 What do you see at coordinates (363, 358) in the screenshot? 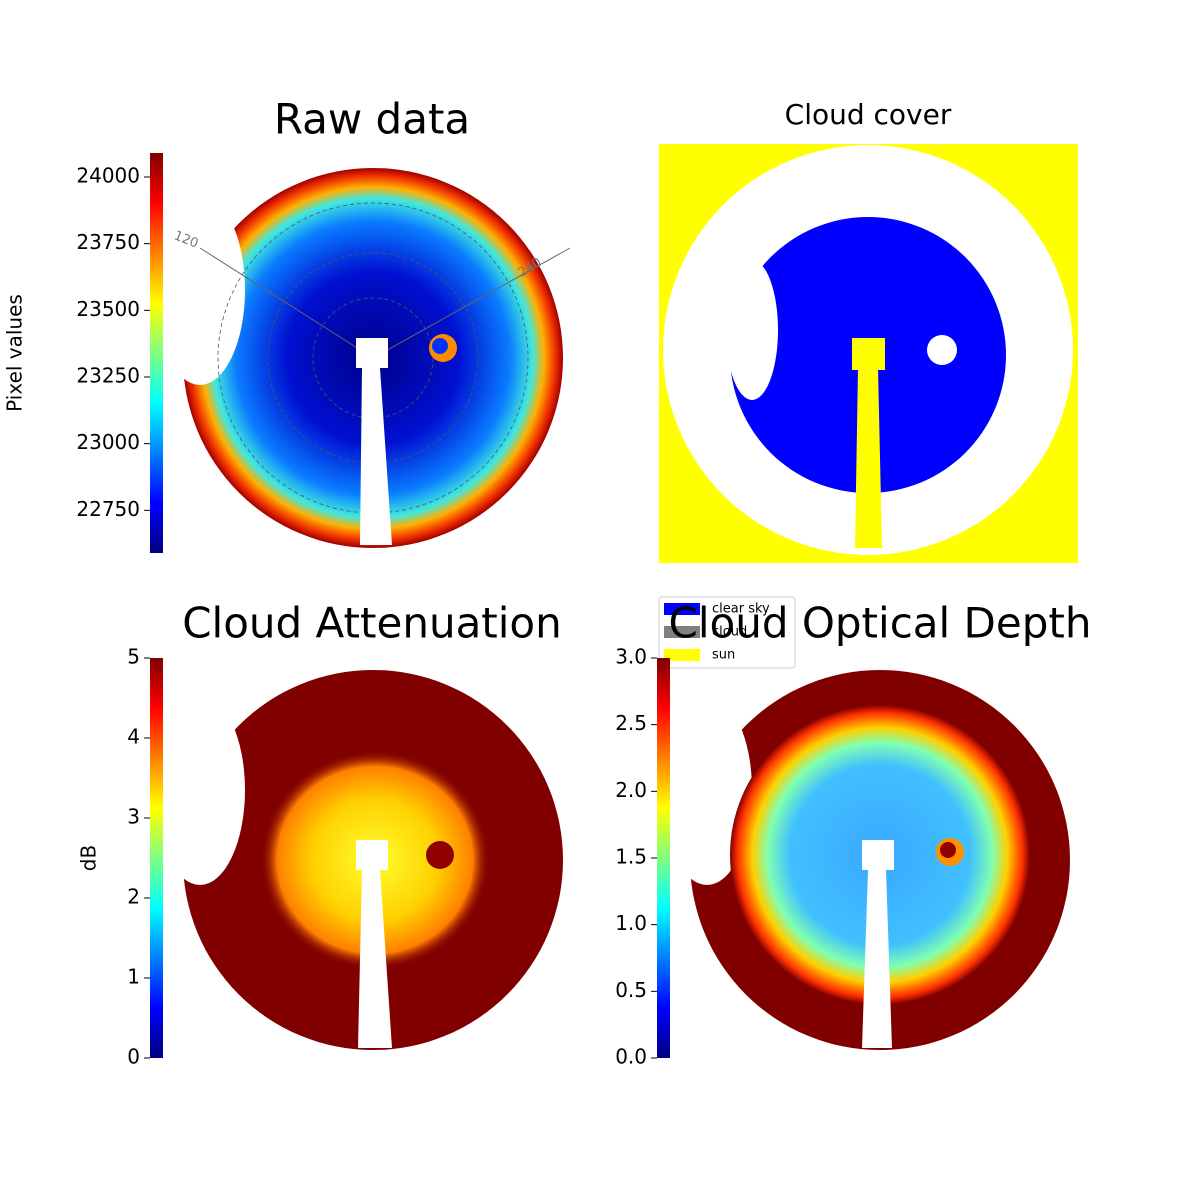
I see `raw-image` at bounding box center [363, 358].